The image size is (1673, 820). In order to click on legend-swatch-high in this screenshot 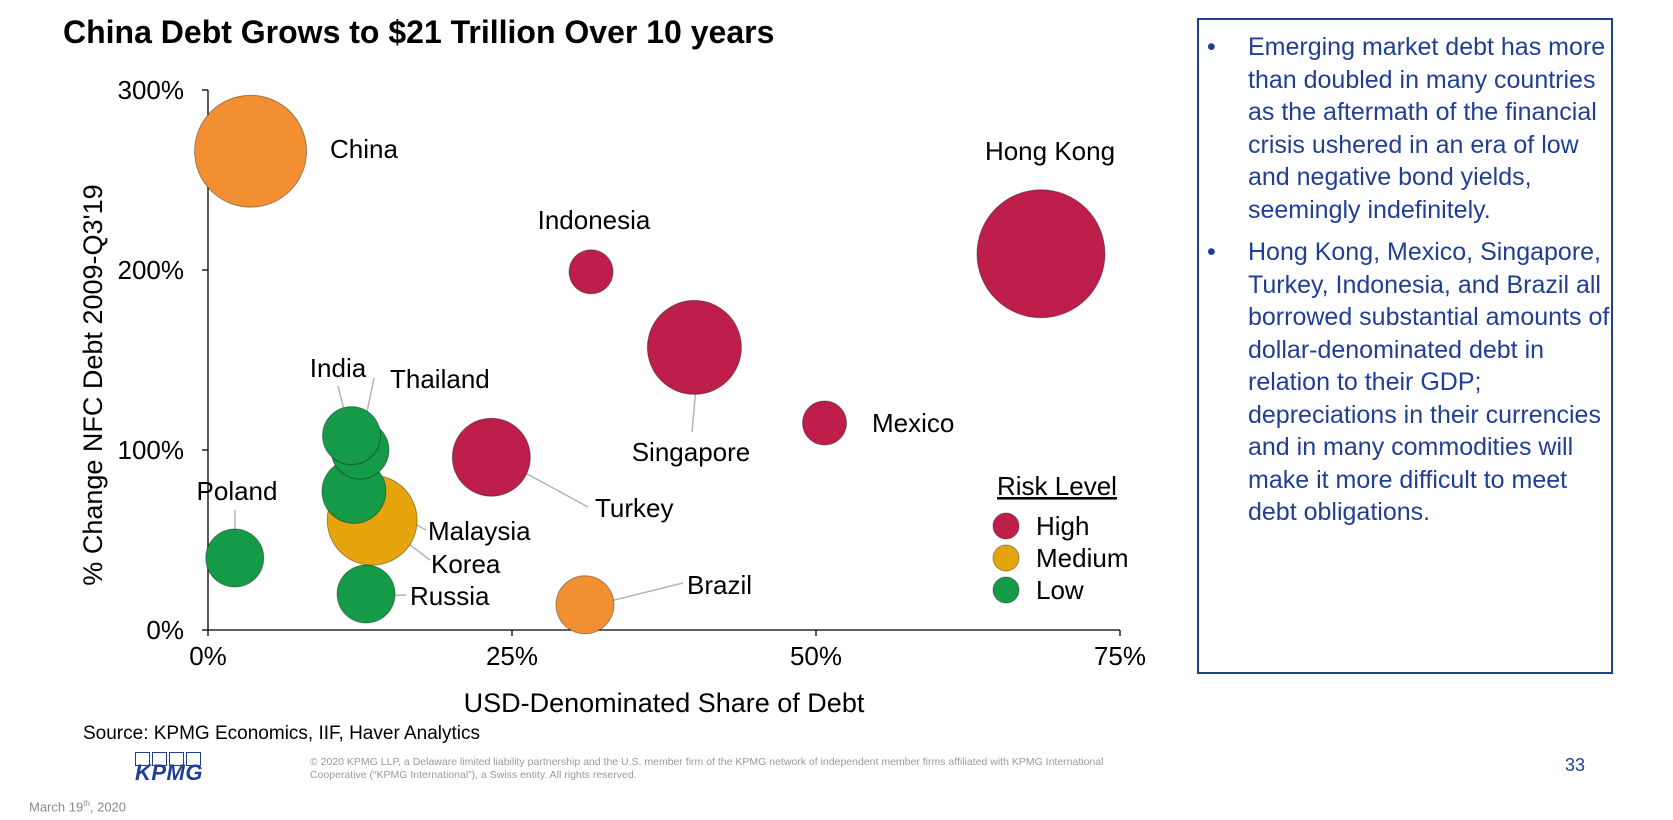, I will do `click(1006, 526)`.